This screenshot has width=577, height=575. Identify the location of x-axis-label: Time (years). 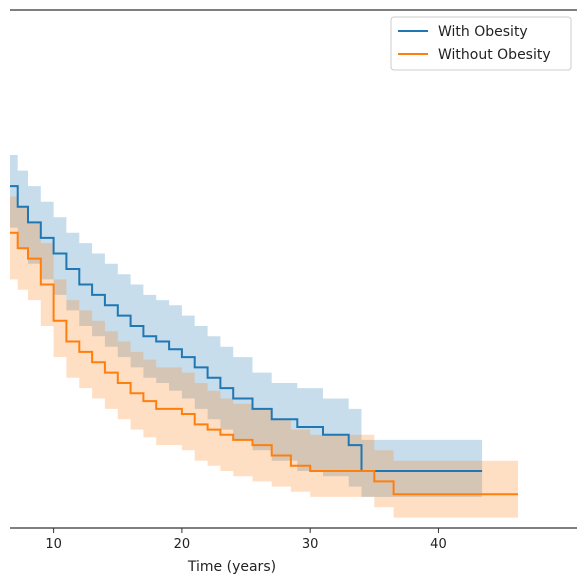
(231, 567).